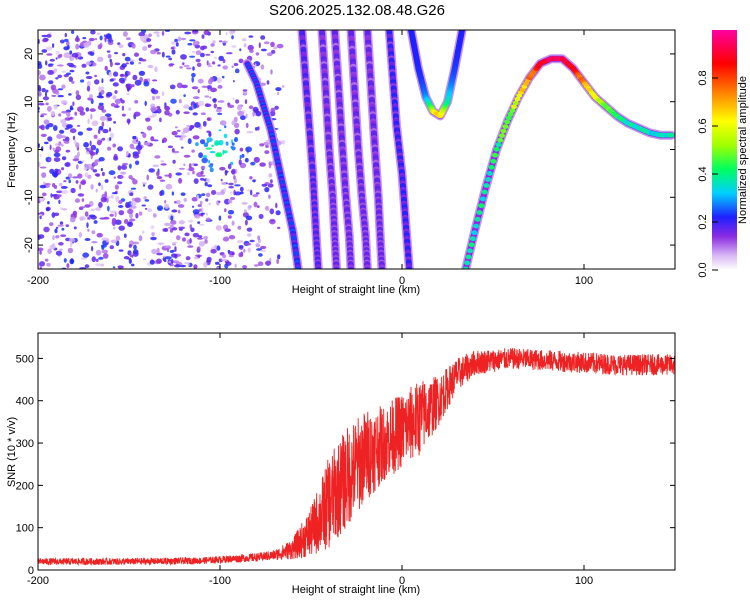  What do you see at coordinates (29, 197) in the screenshot?
I see `y-tick-label-top: -10` at bounding box center [29, 197].